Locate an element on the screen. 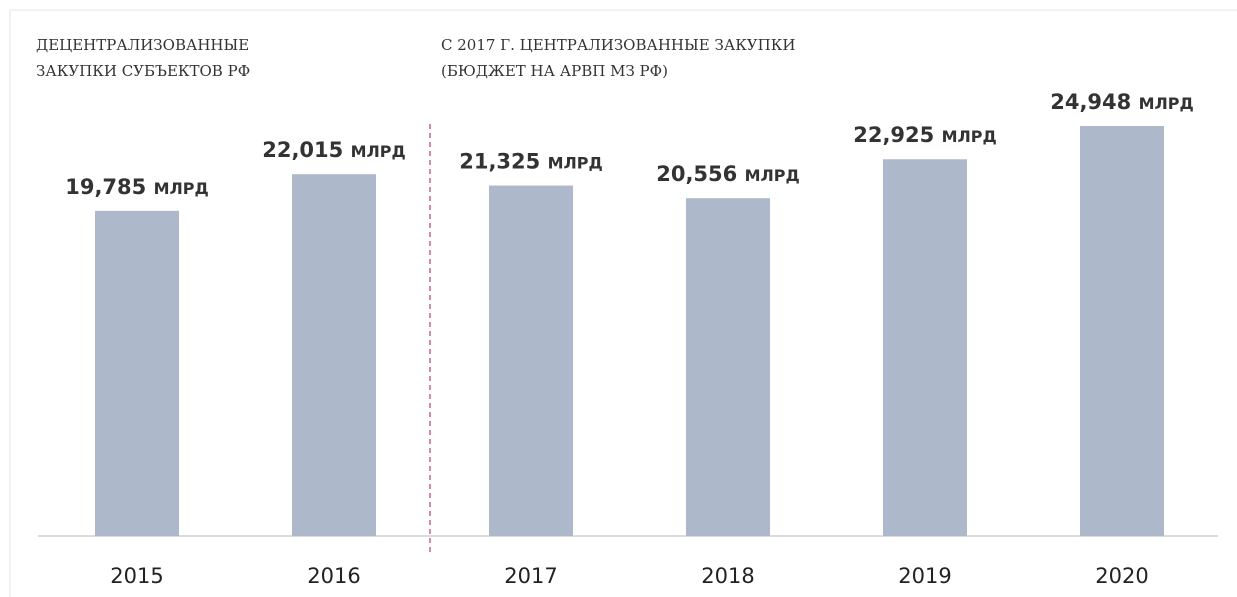  x-tick-label: 2020 is located at coordinates (1121, 576).